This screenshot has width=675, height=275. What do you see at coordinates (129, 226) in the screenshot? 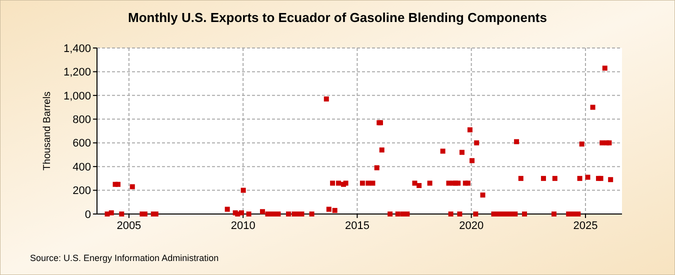
I see `x-tick-label: 2005` at bounding box center [129, 226].